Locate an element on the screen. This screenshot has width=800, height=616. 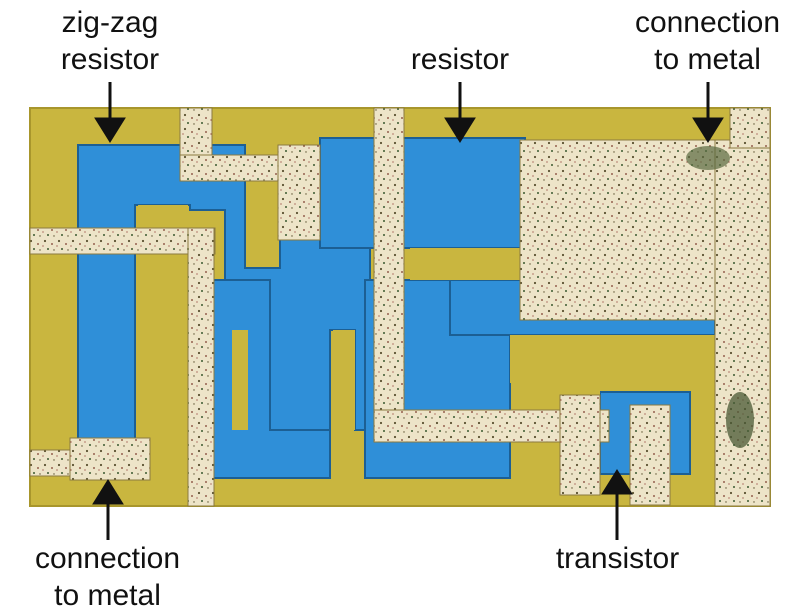
arrow-connection-top is located at coordinates (708, 112).